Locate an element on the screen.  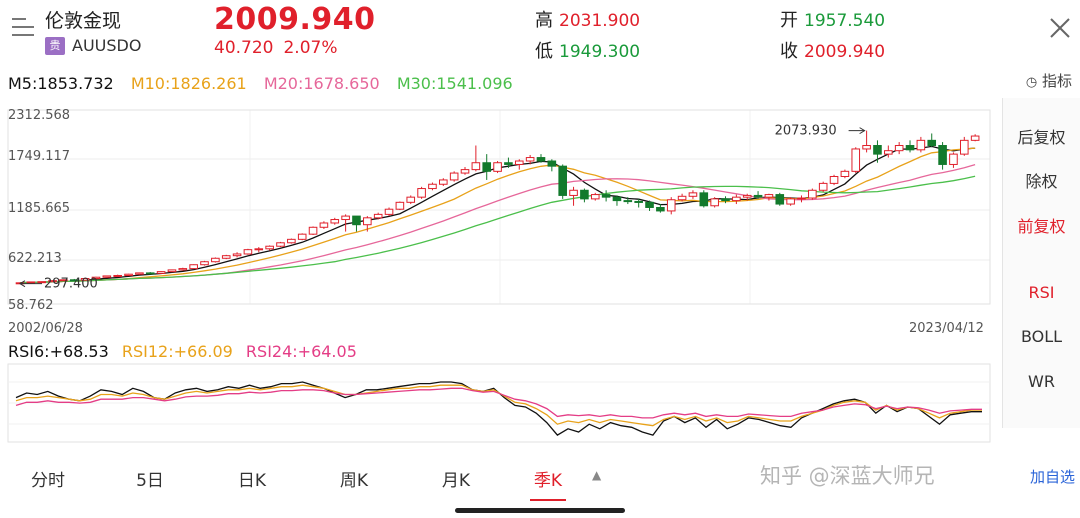
low-quote: 低 1949.300 is located at coordinates (587, 50).